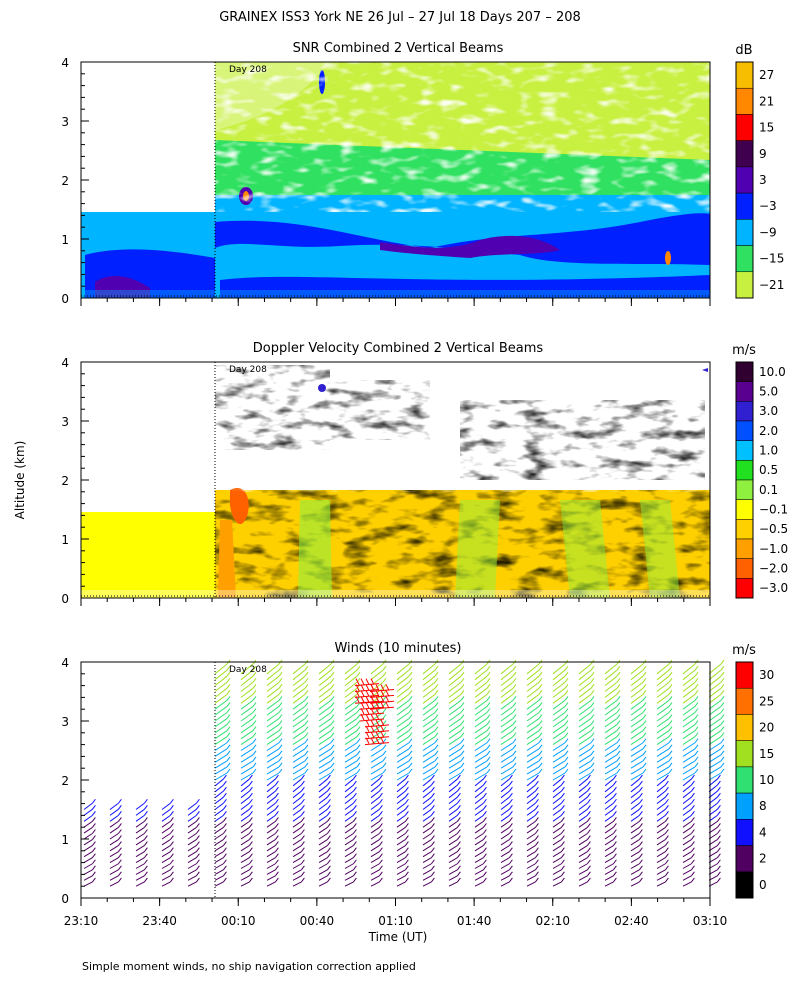 The width and height of the screenshot is (800, 1004). I want to click on colorbar-label: −9, so click(768, 232).